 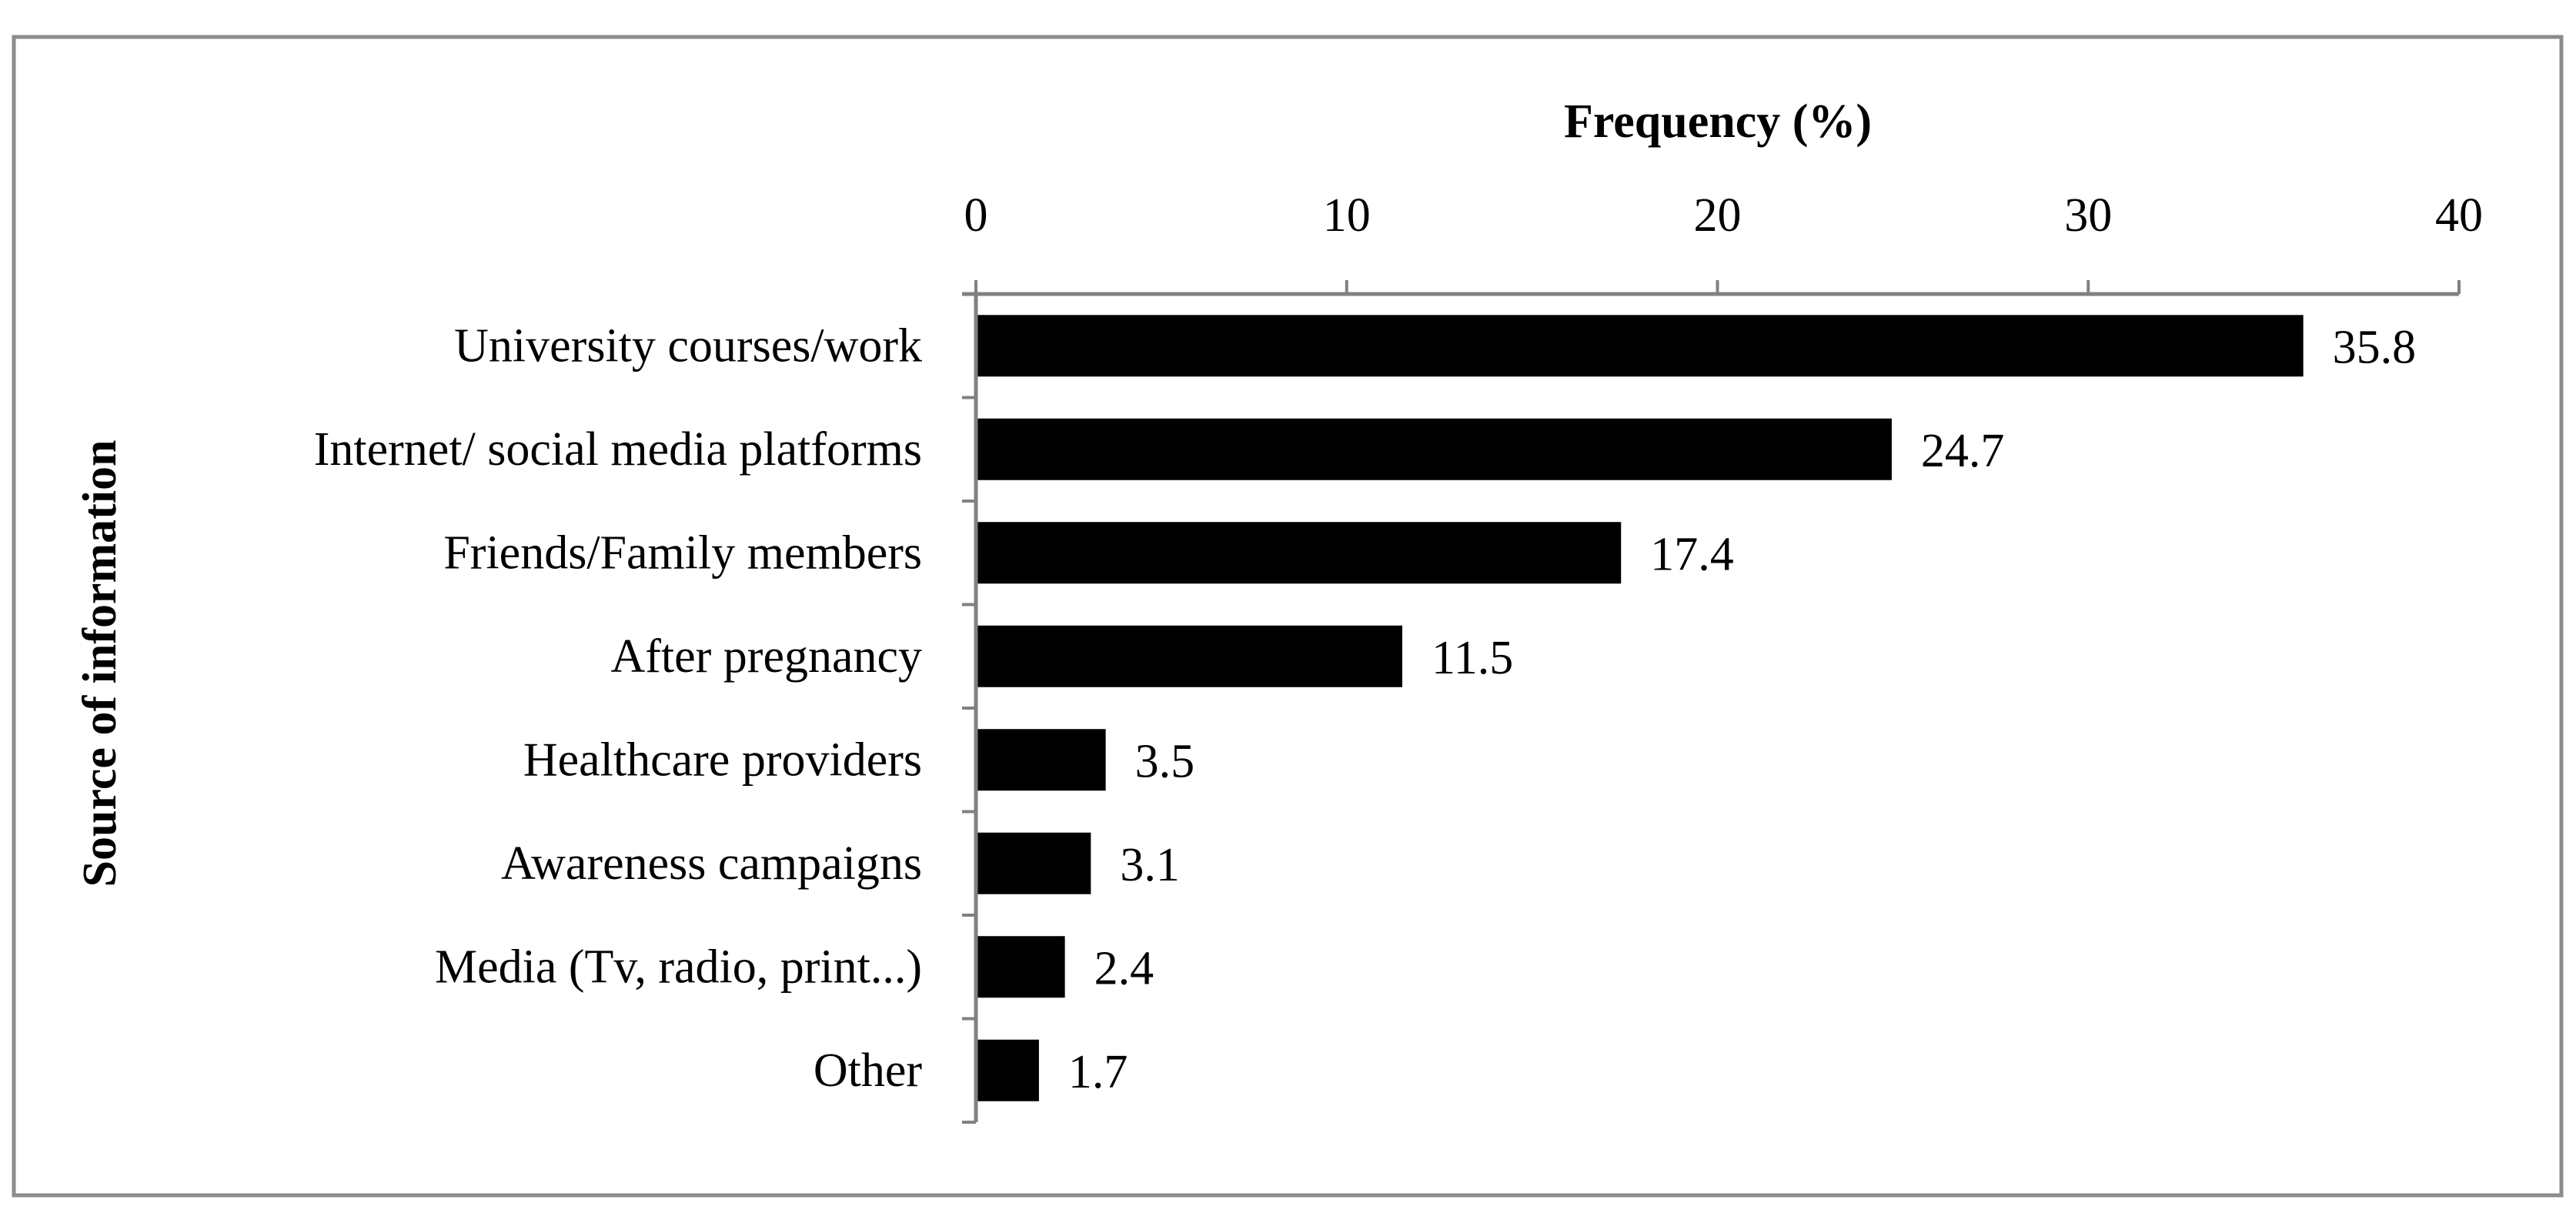 I want to click on category-label: After pregnancy, so click(x=766, y=657).